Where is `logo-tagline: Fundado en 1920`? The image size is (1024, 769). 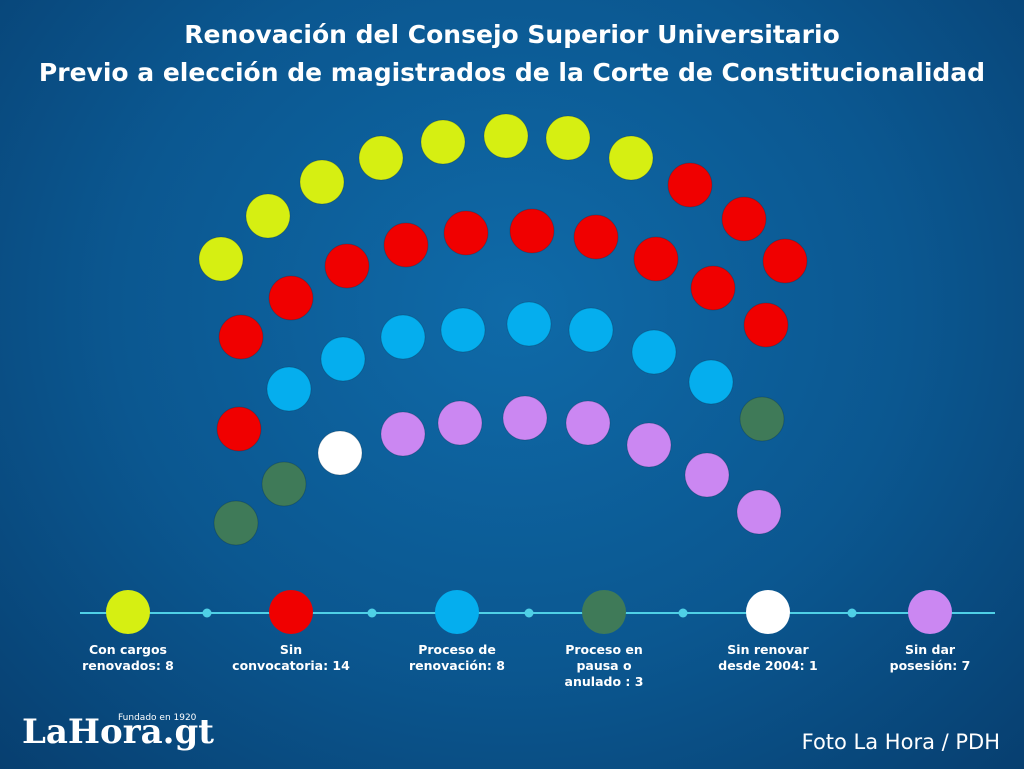
logo-tagline: Fundado en 1920 is located at coordinates (157, 718).